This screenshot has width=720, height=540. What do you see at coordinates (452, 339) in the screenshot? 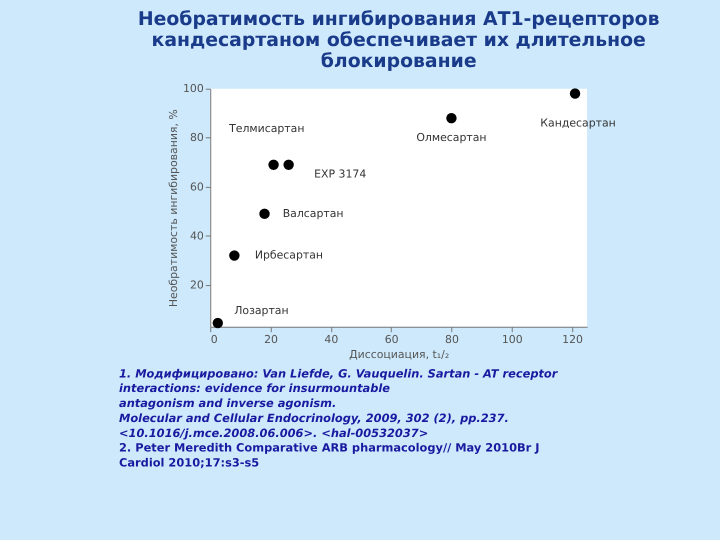
I see `x-tick-label: 80` at bounding box center [452, 339].